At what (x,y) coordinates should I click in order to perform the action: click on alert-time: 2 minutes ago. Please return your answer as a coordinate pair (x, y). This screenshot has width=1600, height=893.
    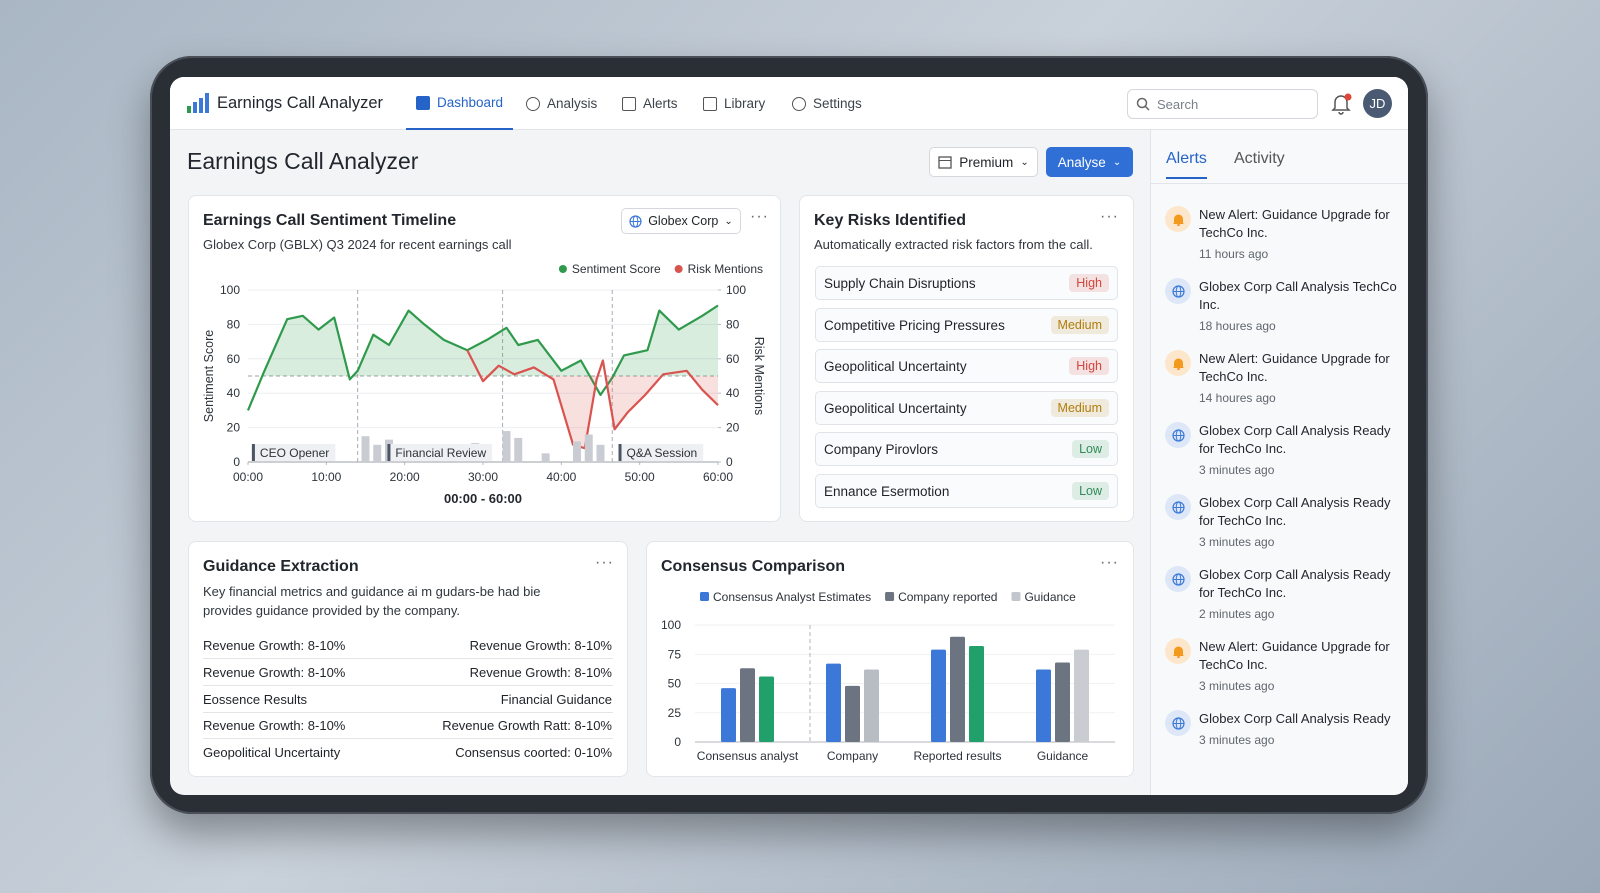
    Looking at the image, I should click on (1237, 614).